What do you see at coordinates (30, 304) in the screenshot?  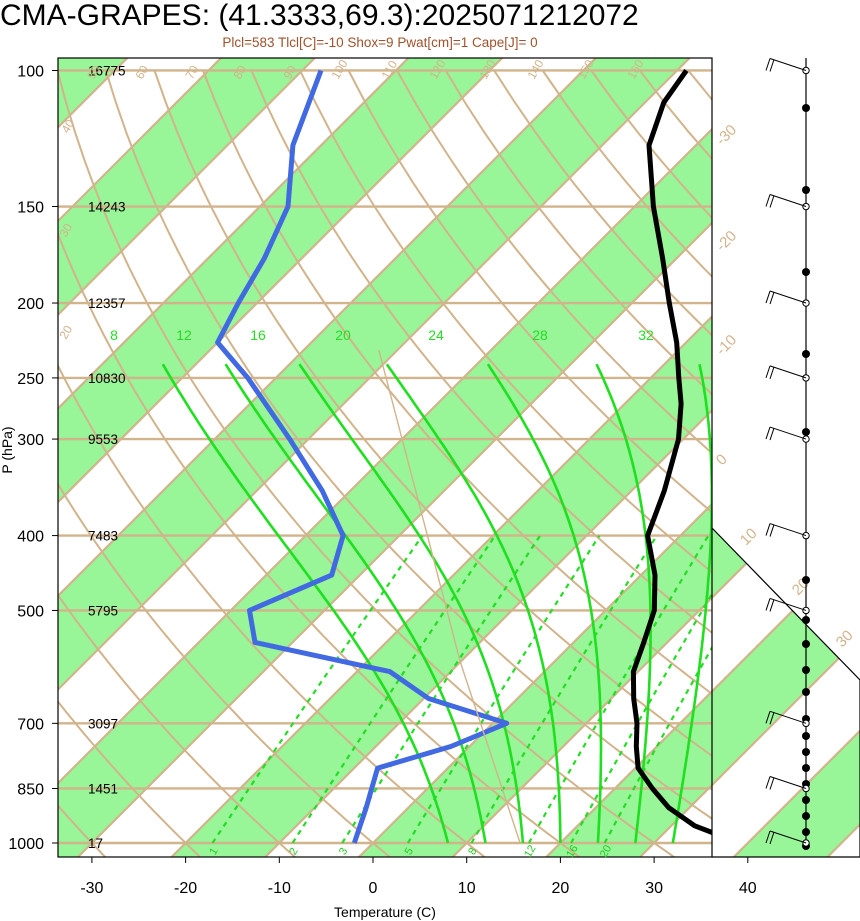 I see `pressure-tick-label: 200` at bounding box center [30, 304].